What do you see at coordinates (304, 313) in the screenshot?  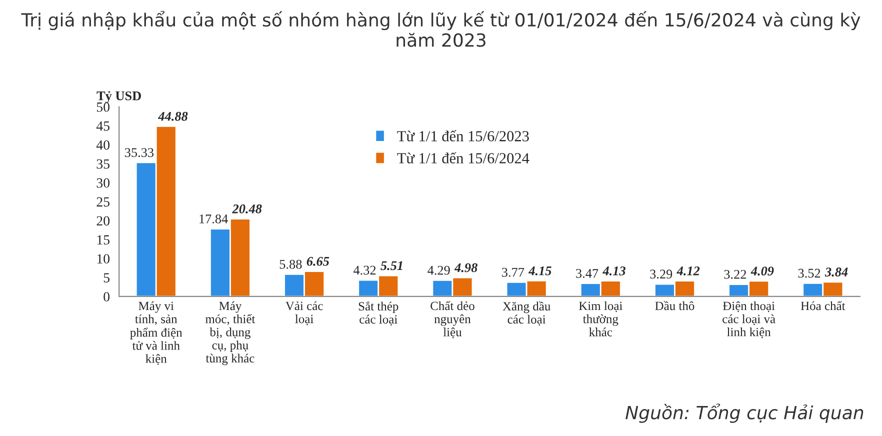 I see `x-tick-label: Vải các loại` at bounding box center [304, 313].